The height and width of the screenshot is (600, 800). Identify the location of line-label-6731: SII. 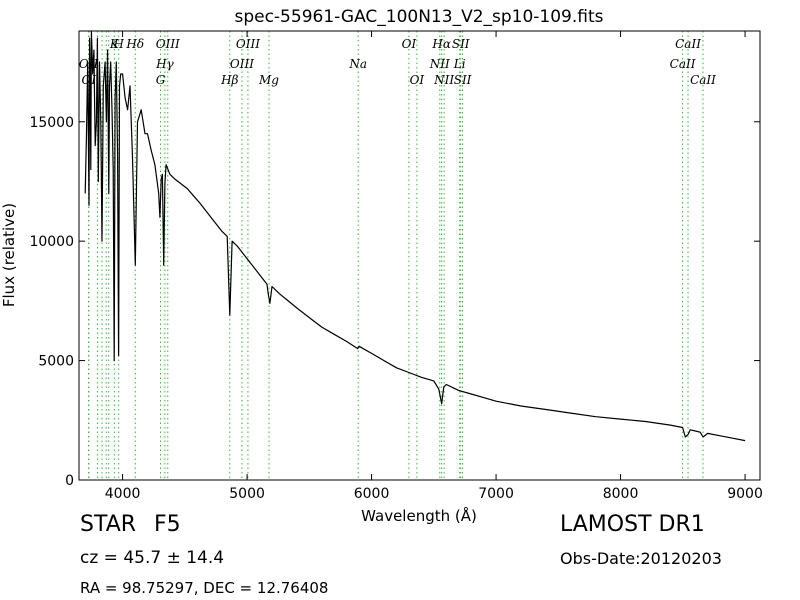
(463, 80).